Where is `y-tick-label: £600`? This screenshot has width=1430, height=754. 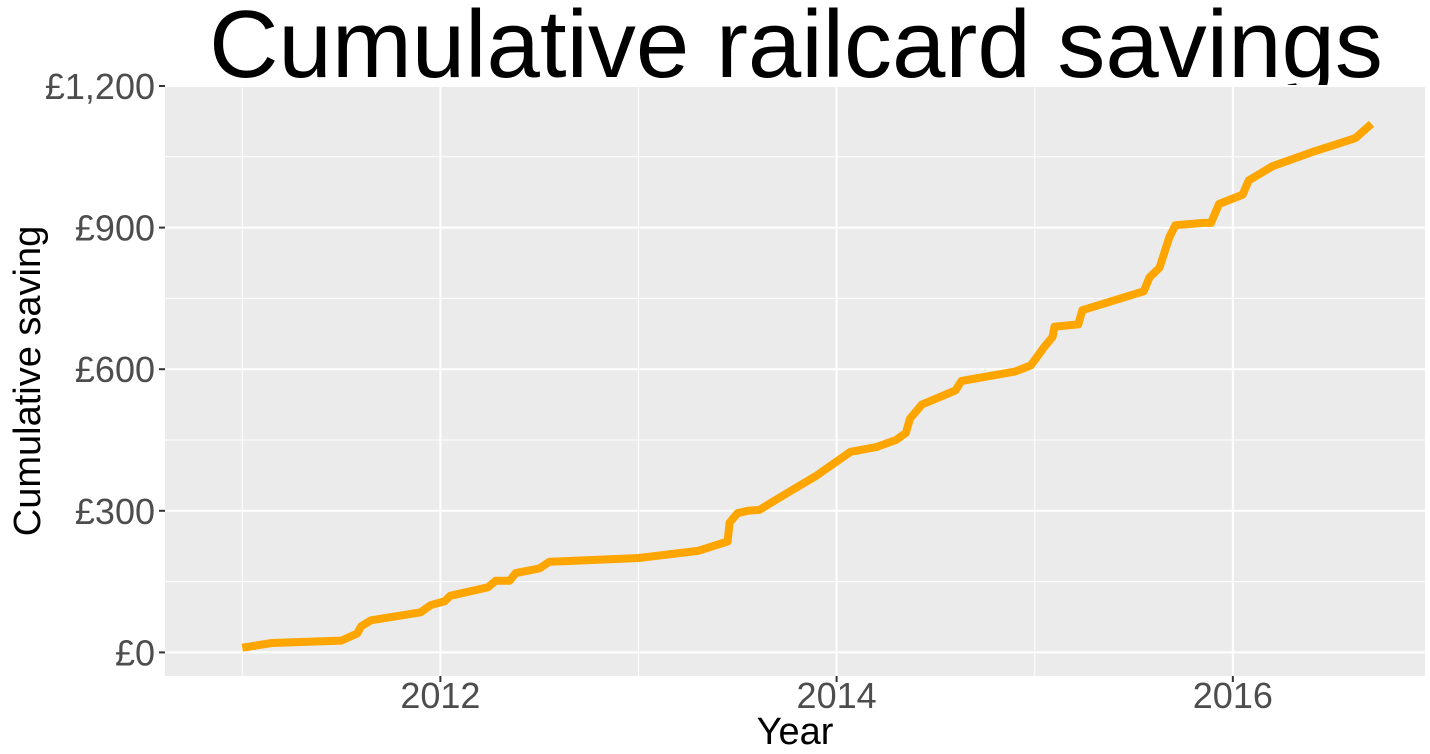
y-tick-label: £600 is located at coordinates (115, 369).